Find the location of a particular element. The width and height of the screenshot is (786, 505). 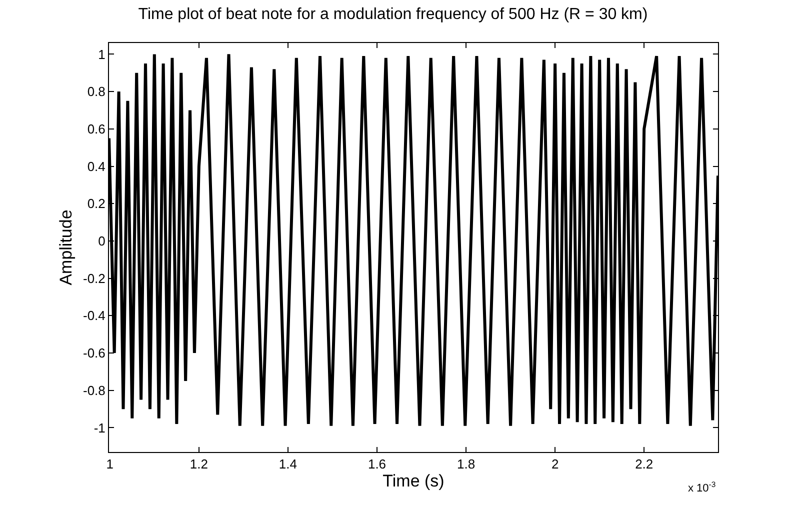

y-tick-label: 0 is located at coordinates (102, 241).